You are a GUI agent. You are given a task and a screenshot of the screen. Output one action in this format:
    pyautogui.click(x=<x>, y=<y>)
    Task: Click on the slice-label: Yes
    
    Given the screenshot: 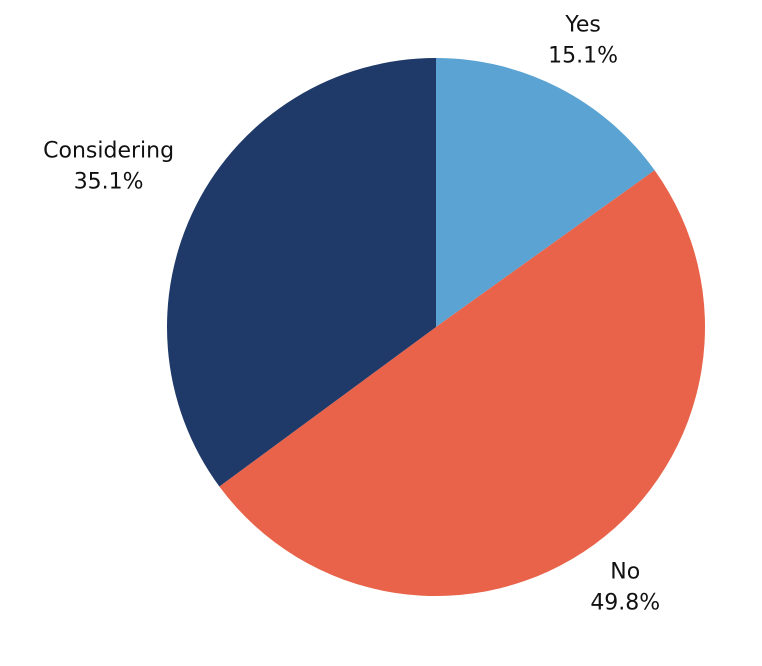 What is the action you would take?
    pyautogui.click(x=582, y=25)
    